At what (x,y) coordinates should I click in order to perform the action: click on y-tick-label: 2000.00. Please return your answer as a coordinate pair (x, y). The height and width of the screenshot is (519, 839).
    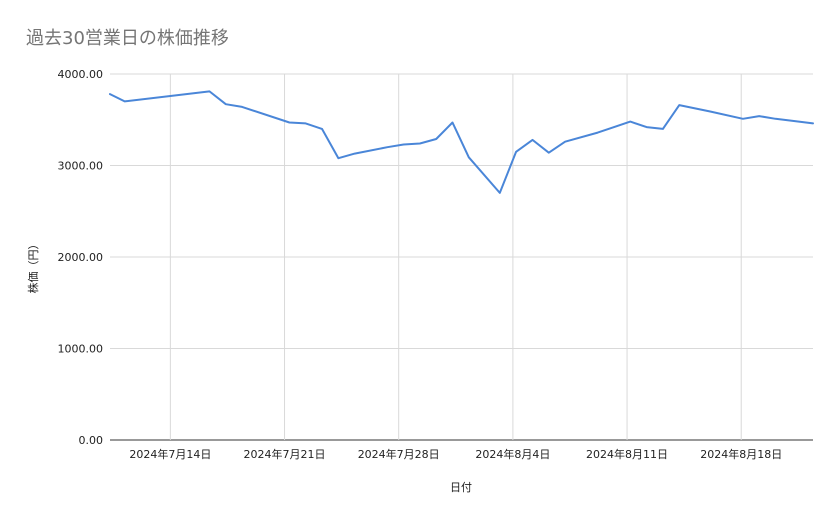
    Looking at the image, I should click on (81, 257).